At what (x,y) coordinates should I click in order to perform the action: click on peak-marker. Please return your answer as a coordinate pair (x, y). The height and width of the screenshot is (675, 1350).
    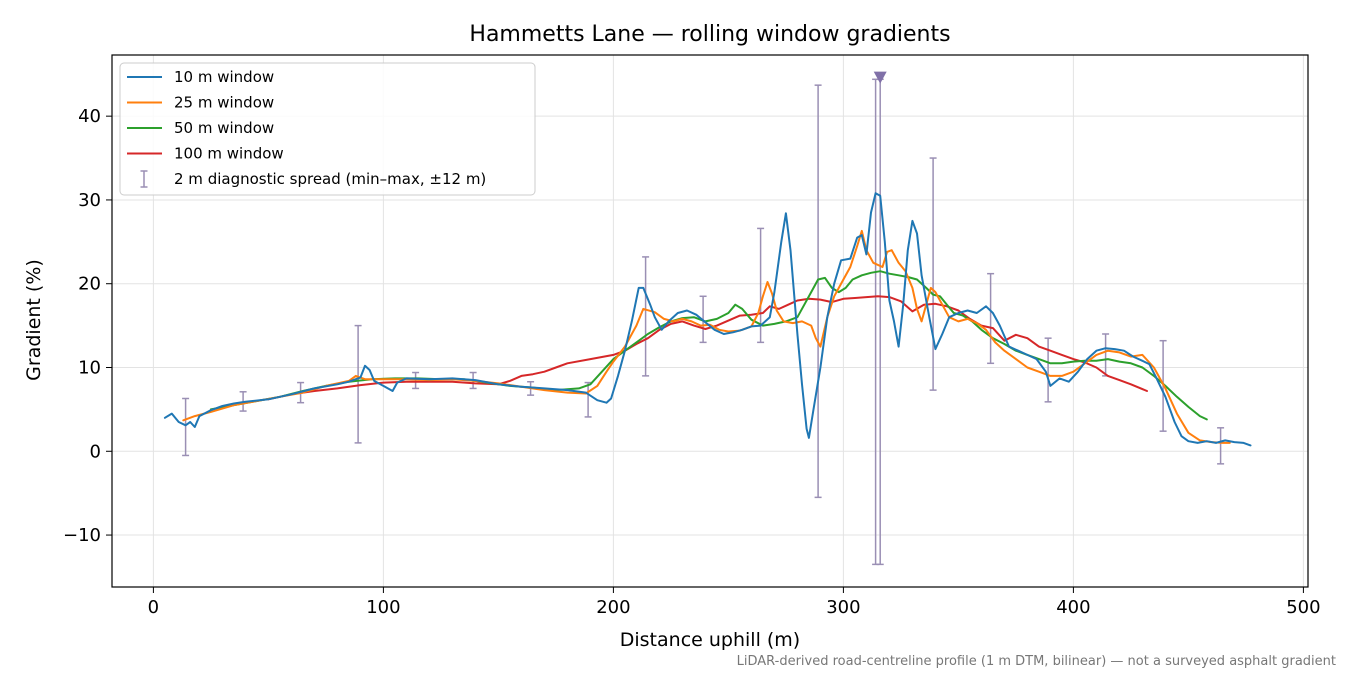
    Looking at the image, I should click on (880, 77).